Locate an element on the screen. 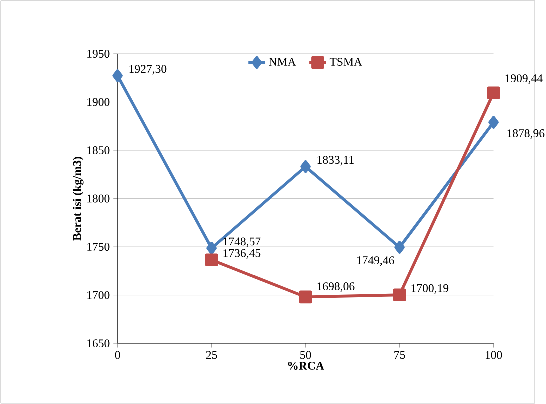  x-tick-label: 25 is located at coordinates (212, 355).